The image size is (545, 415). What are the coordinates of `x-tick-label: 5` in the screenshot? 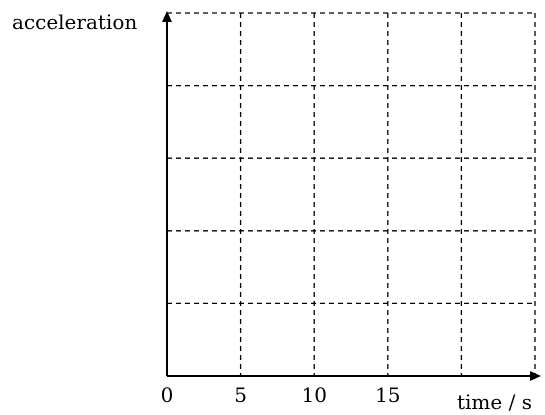 It's located at (240, 395).